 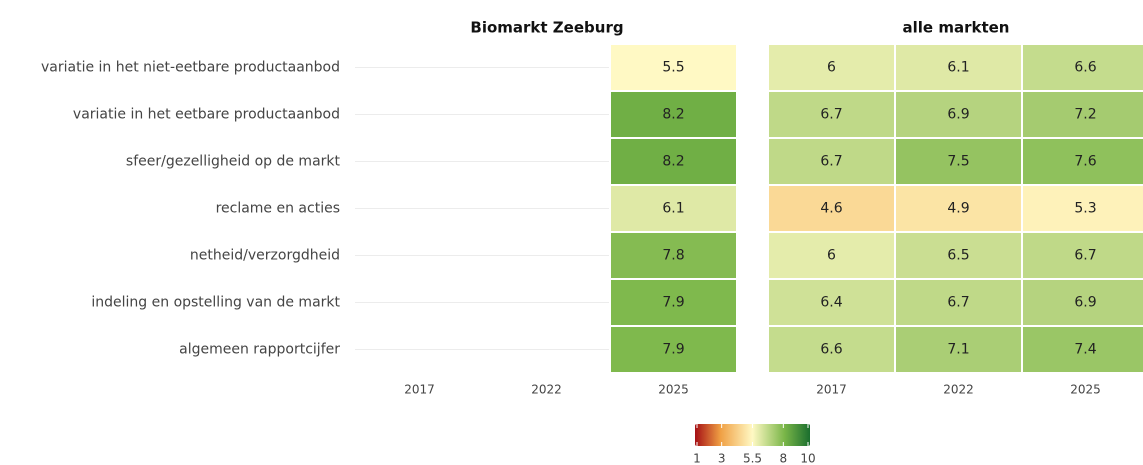 What do you see at coordinates (1085, 162) in the screenshot?
I see `cell-label: 7.6` at bounding box center [1085, 162].